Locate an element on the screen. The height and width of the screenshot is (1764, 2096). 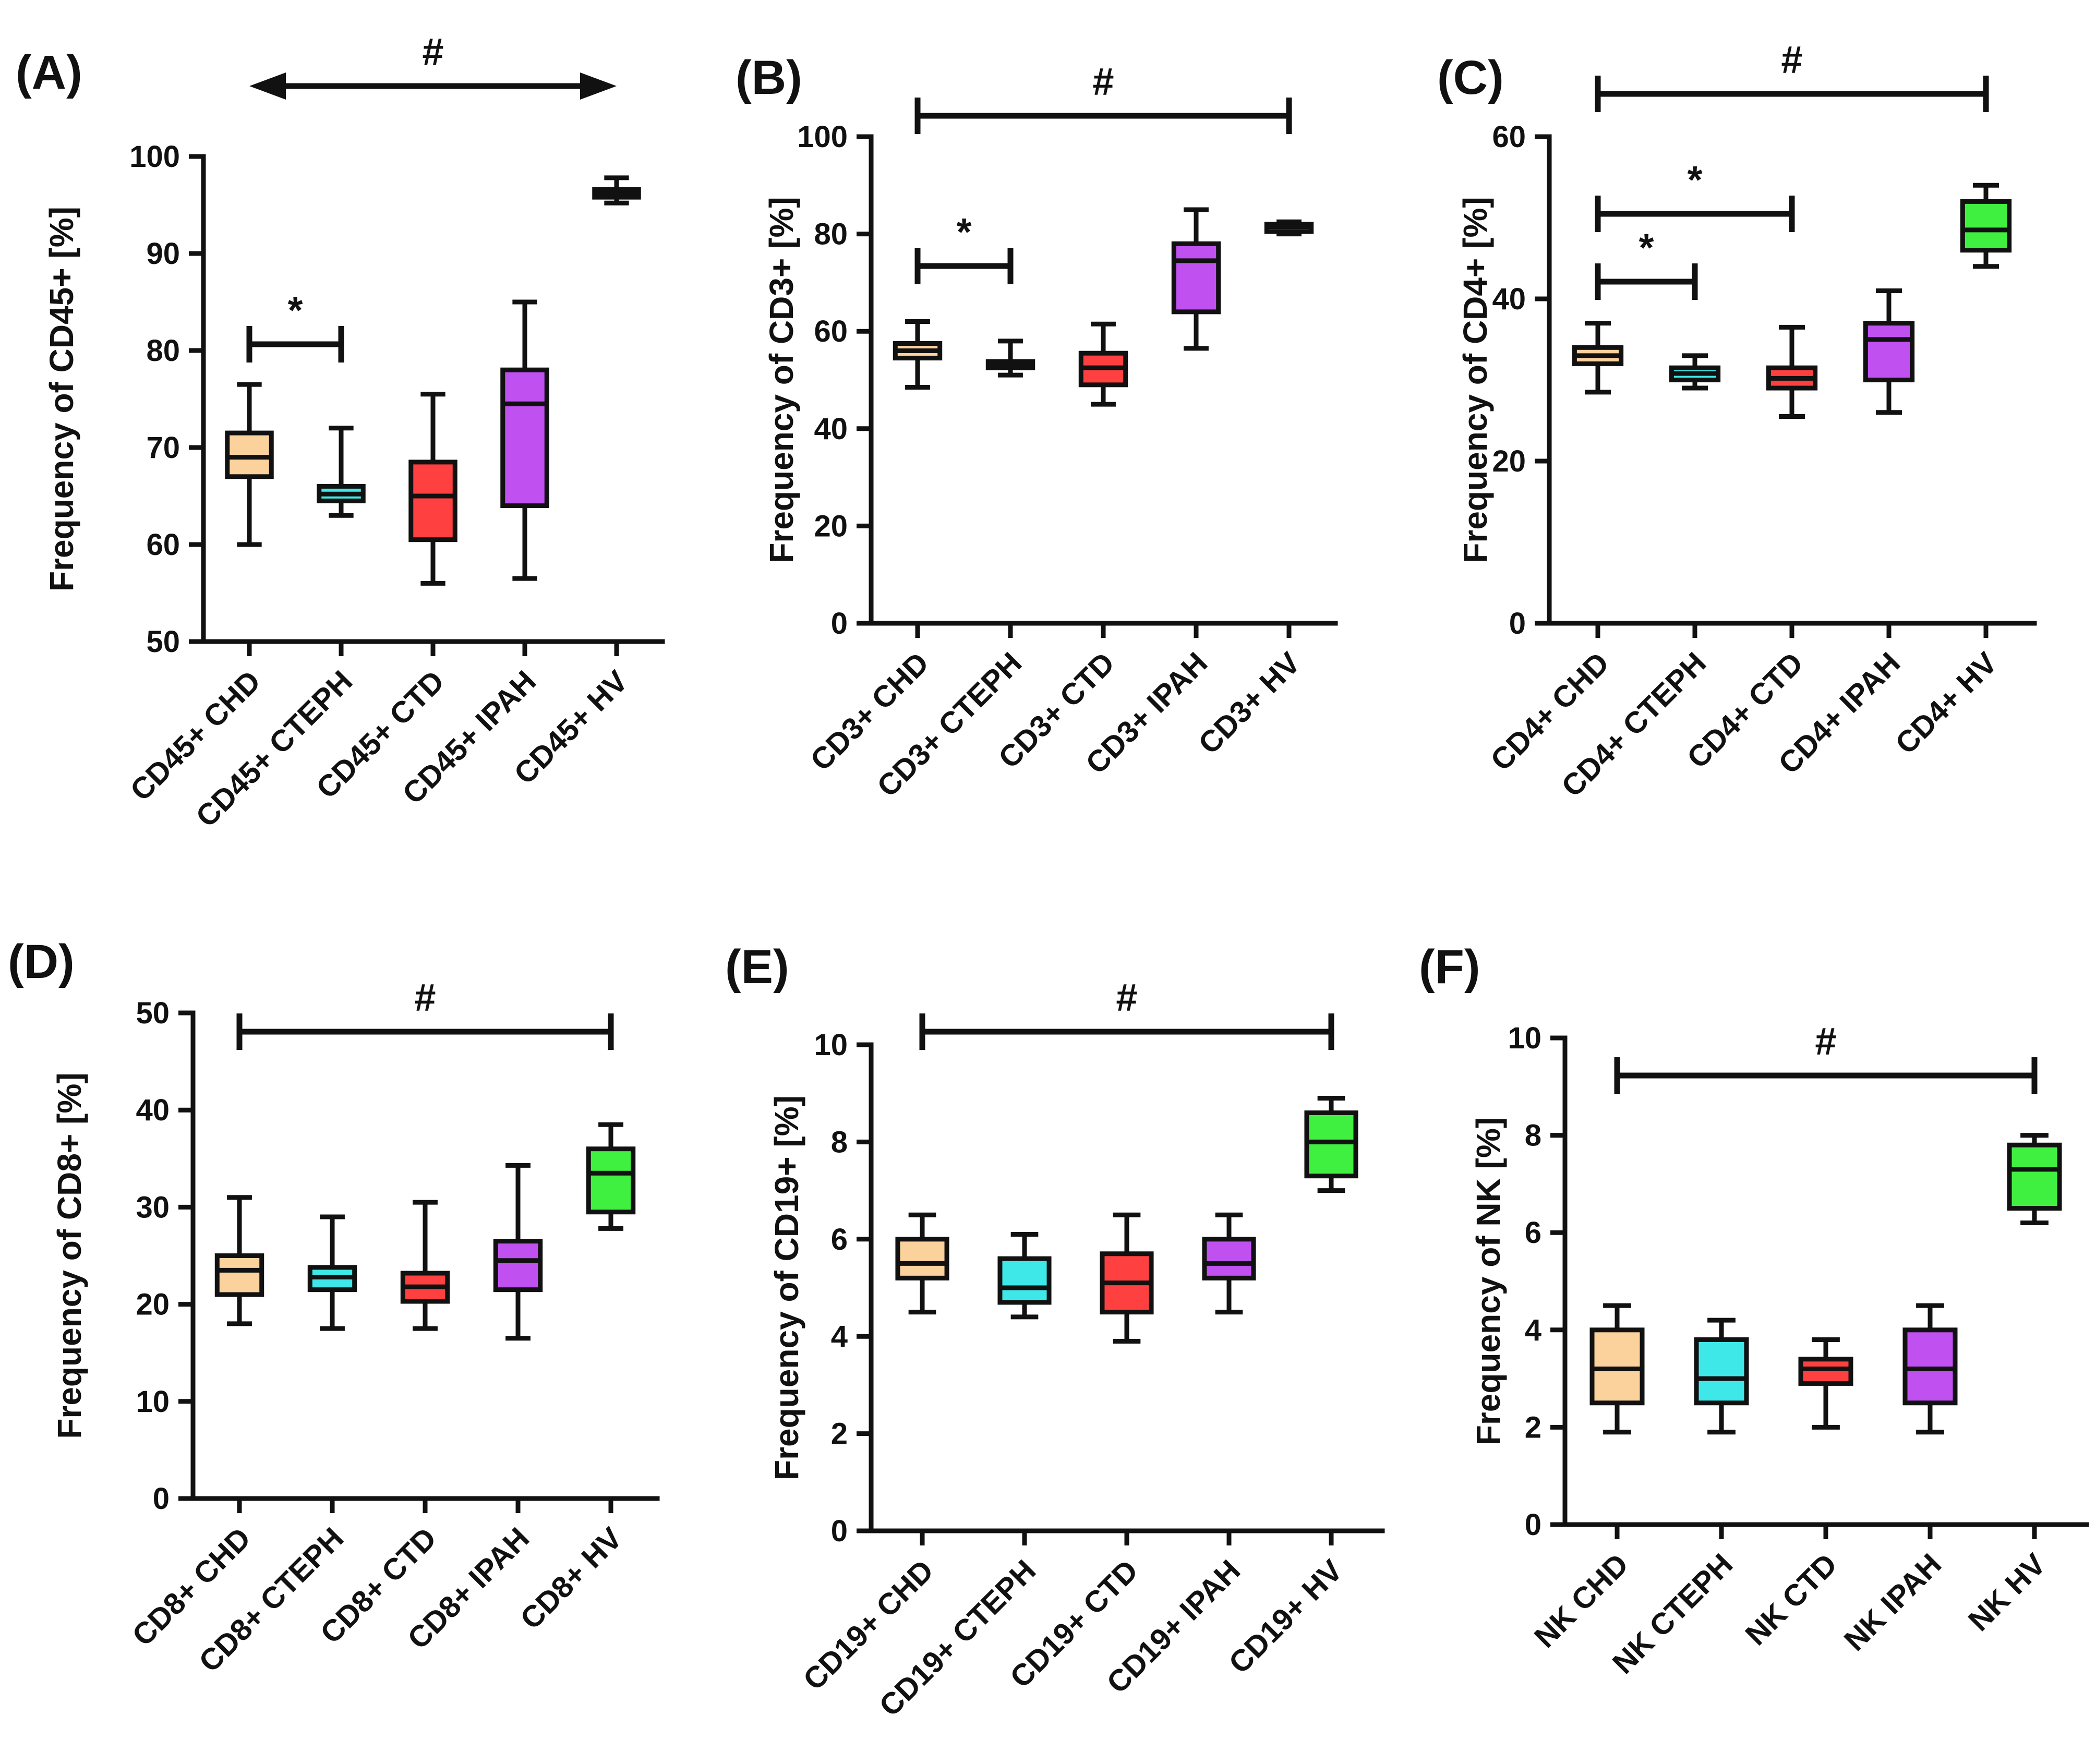
y-tick-label: 90 is located at coordinates (163, 254).